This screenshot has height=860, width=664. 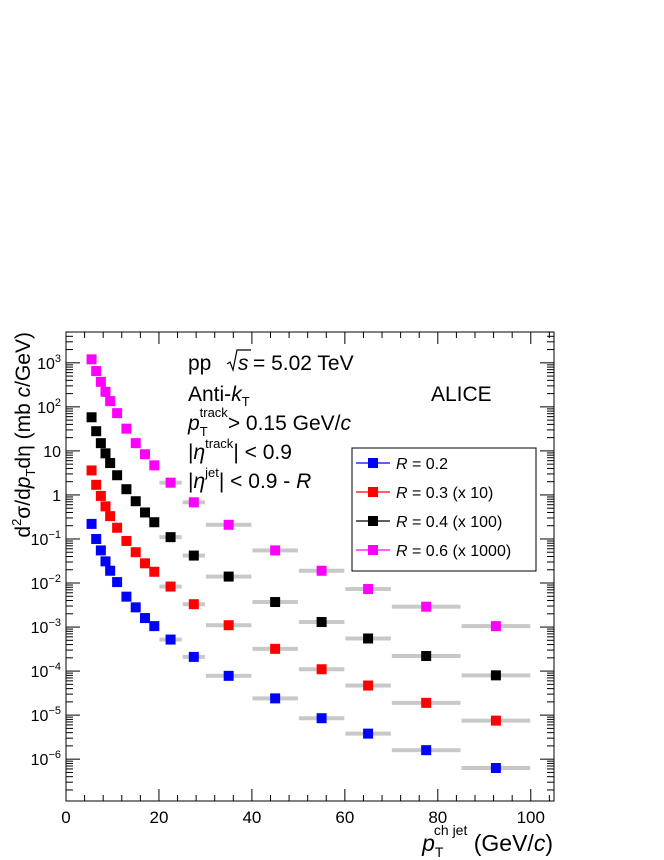 What do you see at coordinates (422, 464) in the screenshot?
I see `legend-label: R = 0.2` at bounding box center [422, 464].